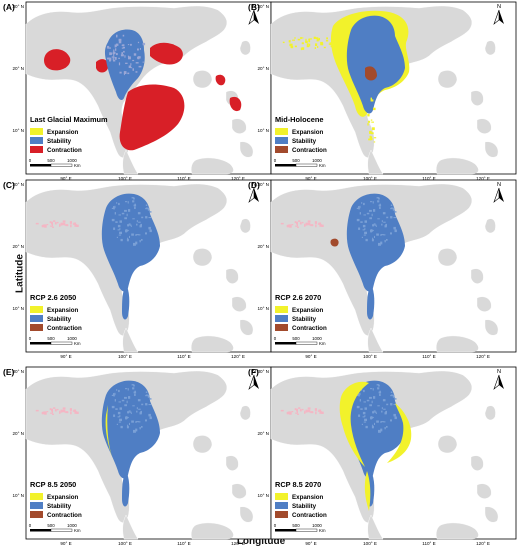 The height and width of the screenshot is (550, 522). I want to click on distribution-group, so click(97, 256).